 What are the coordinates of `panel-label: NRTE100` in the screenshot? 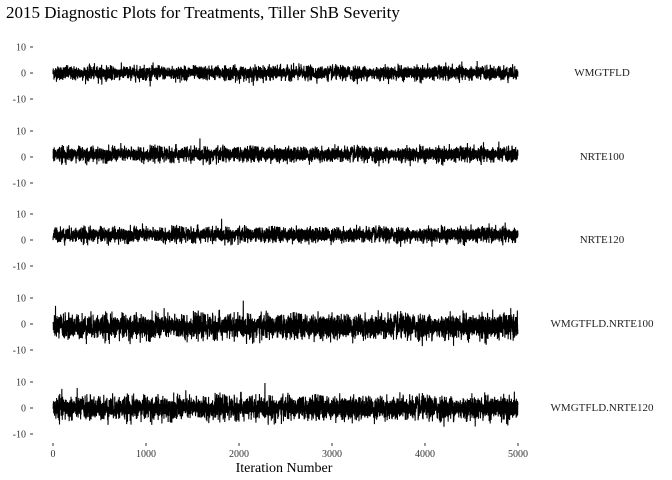 It's located at (602, 157).